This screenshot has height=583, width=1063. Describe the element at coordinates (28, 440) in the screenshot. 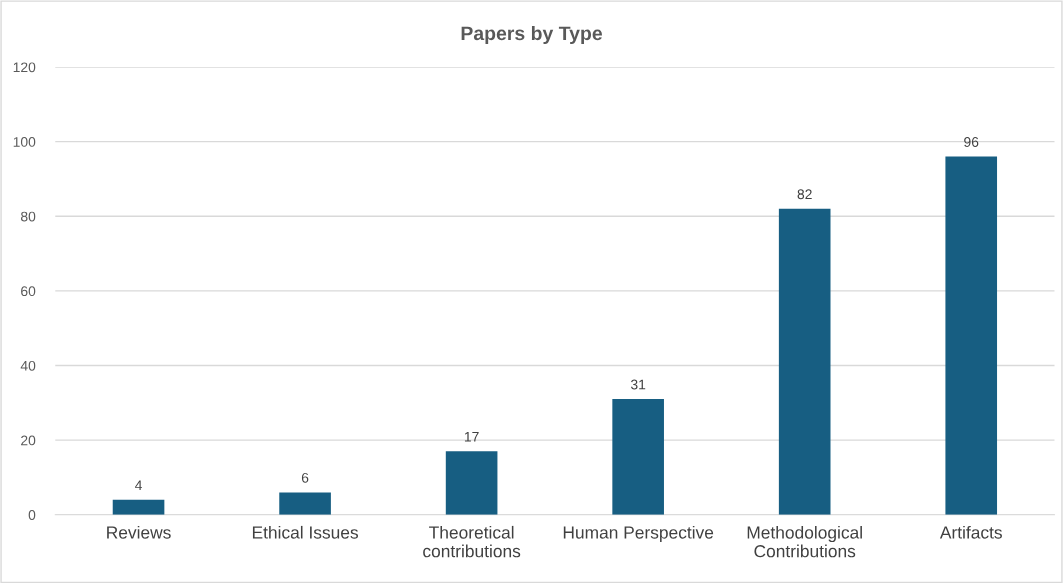

I see `y-tick-label: 20` at that location.